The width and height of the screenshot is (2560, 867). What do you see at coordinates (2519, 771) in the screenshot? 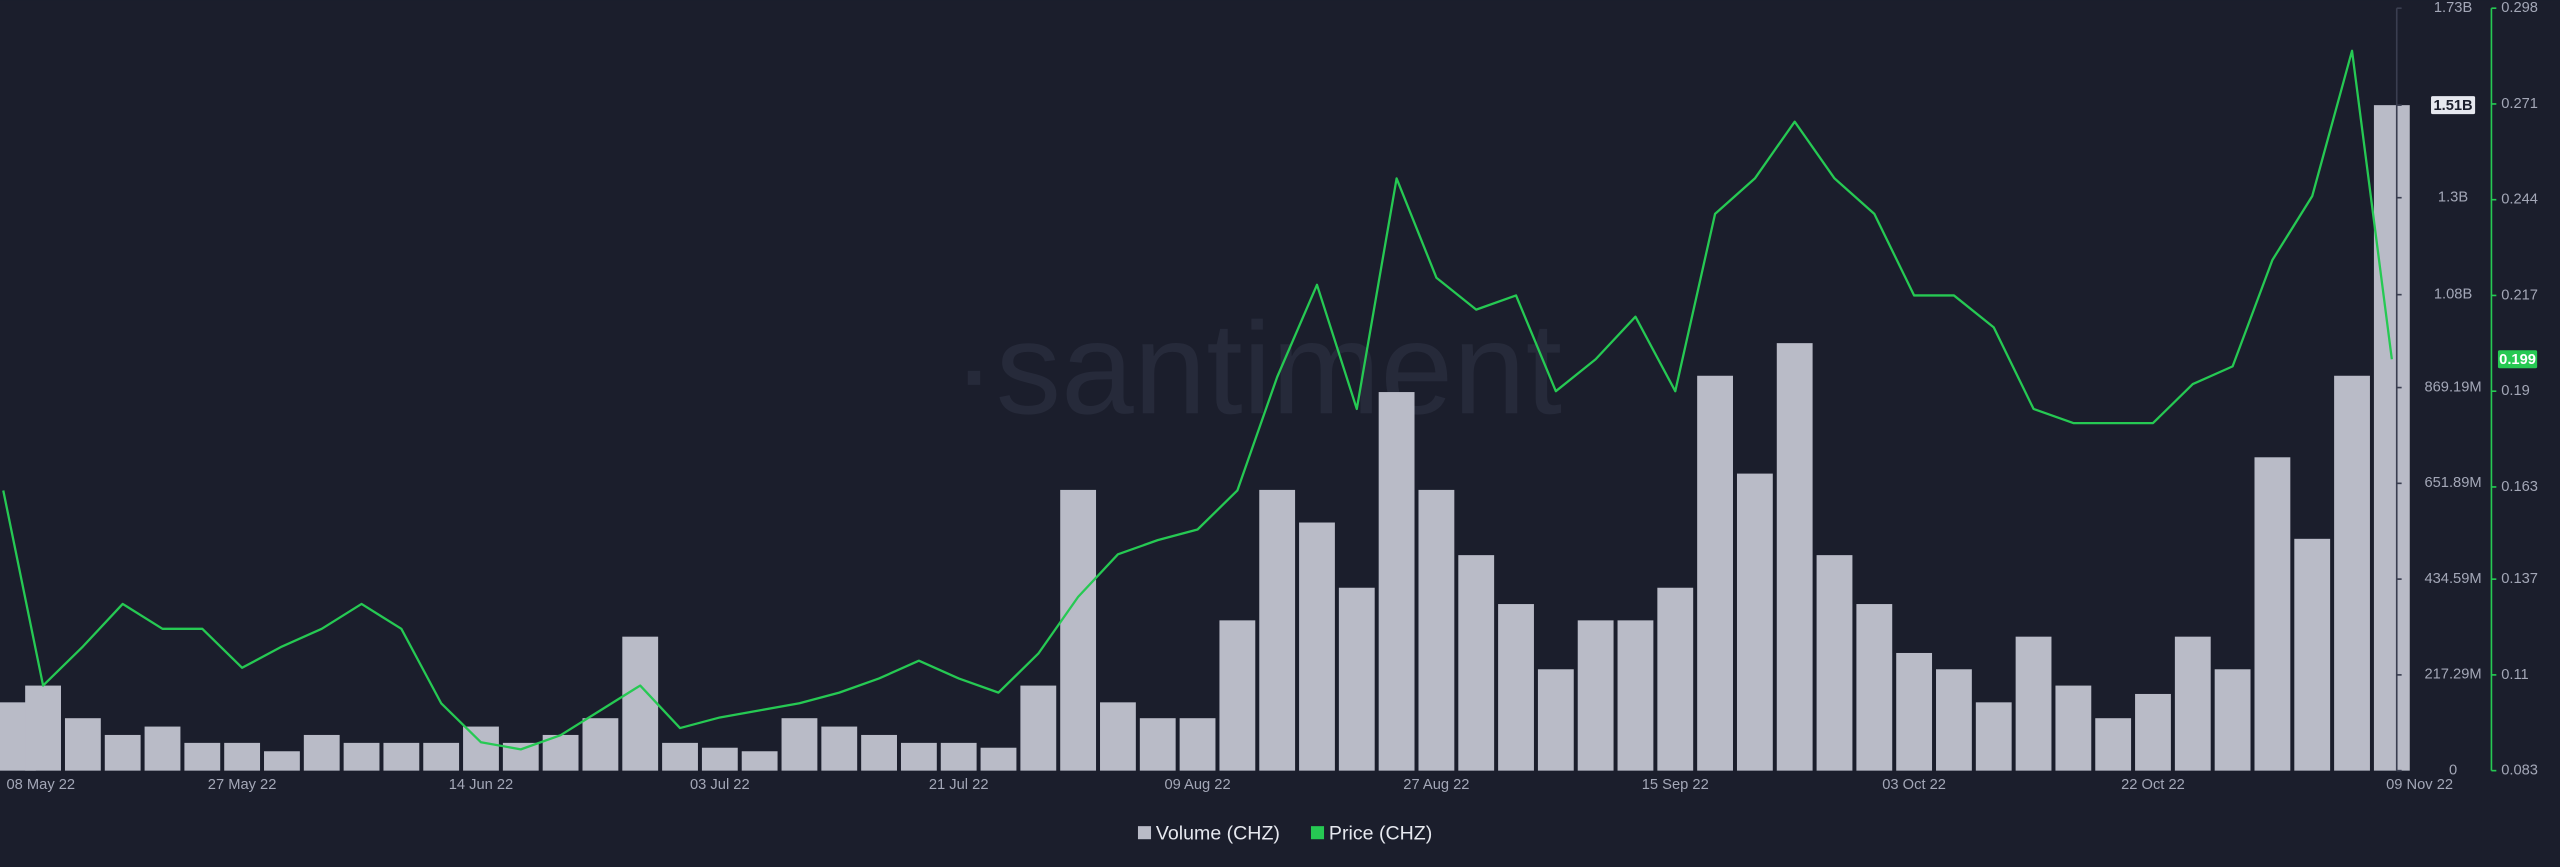
I see `y2-tick-label: 0.083` at bounding box center [2519, 771].